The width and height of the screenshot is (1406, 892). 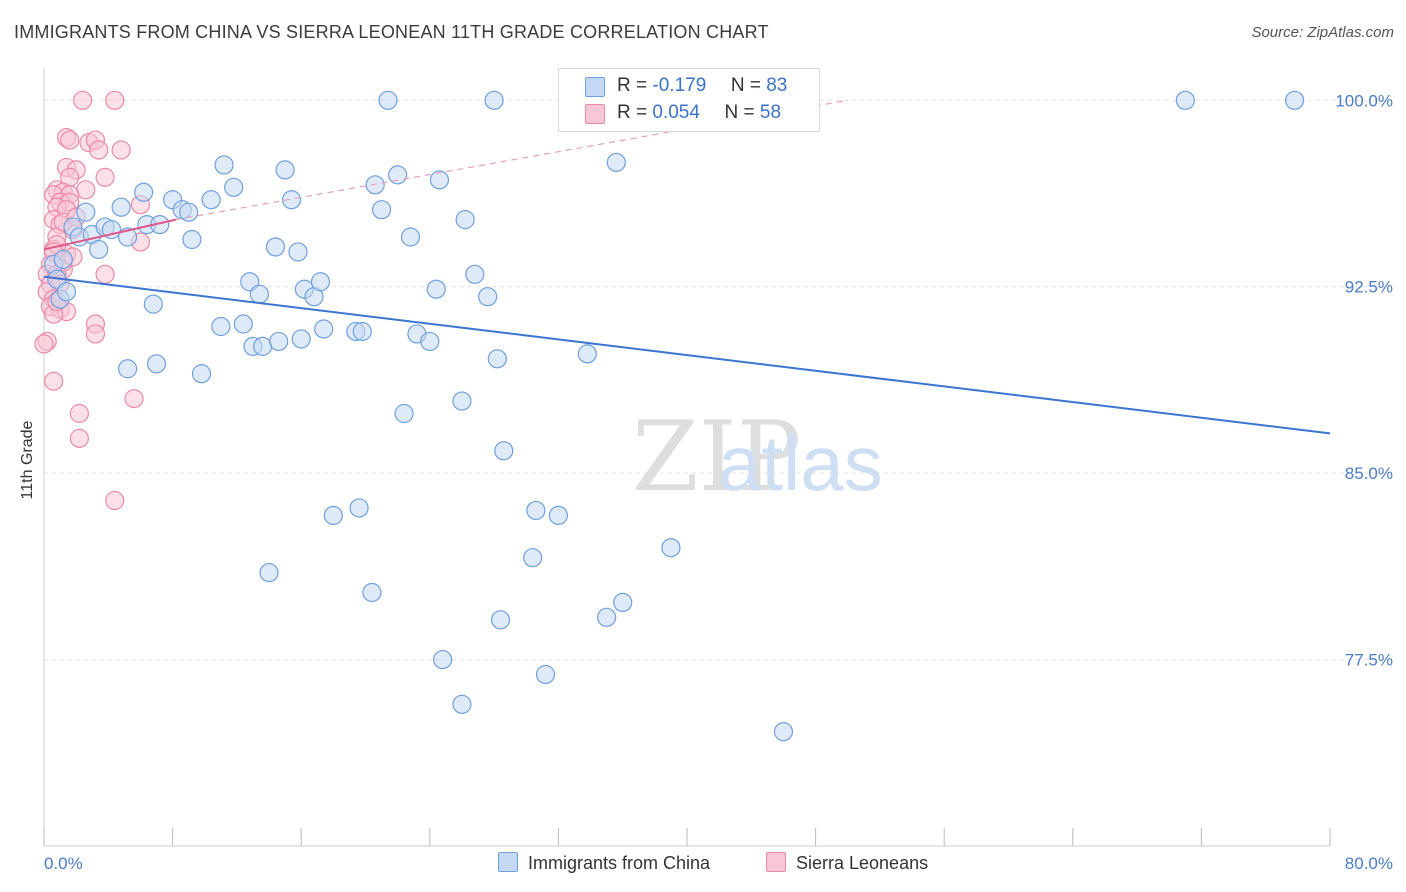 What do you see at coordinates (689, 100) in the screenshot?
I see `correlation-legend: R = -0.179 N = 83 R = 0.054 N = 58` at bounding box center [689, 100].